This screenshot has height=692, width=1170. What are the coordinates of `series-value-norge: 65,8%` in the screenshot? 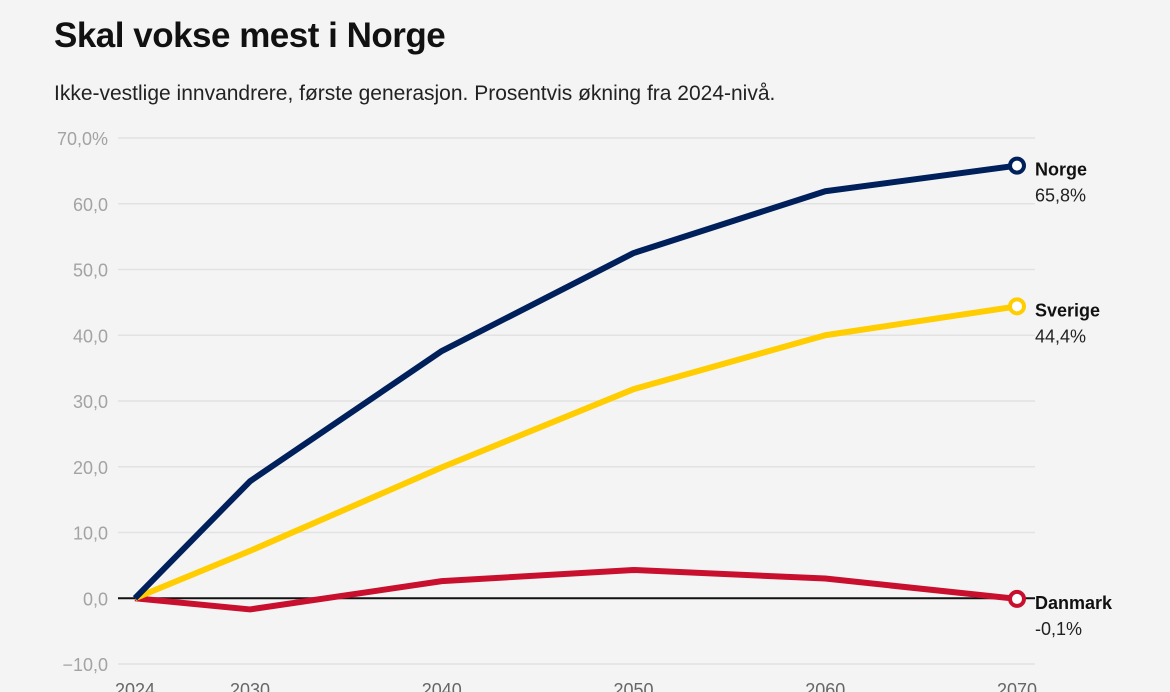 It's located at (1060, 196).